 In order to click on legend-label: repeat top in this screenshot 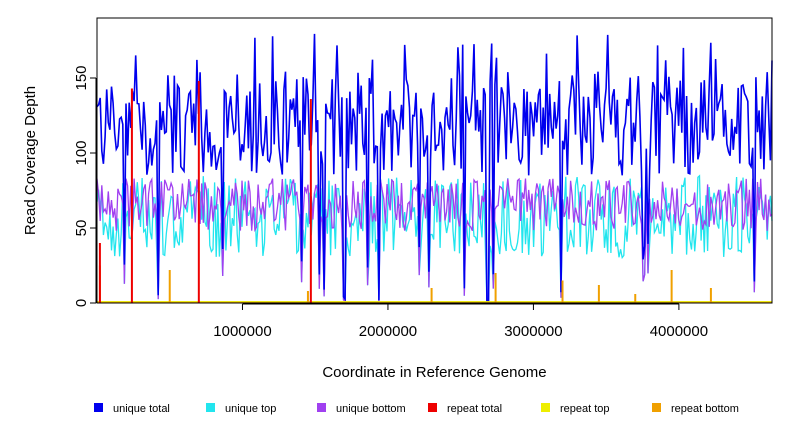, I will do `click(585, 409)`.